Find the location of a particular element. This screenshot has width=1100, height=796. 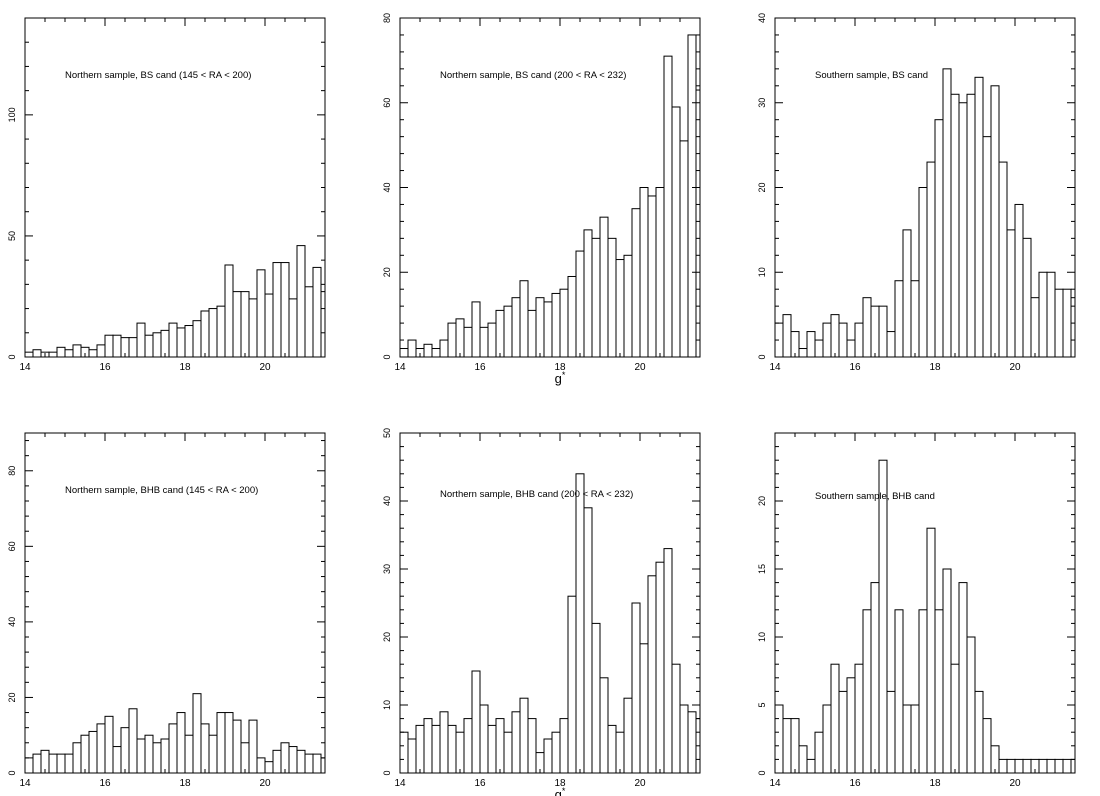

x-axis-label: g* is located at coordinates (560, 378).